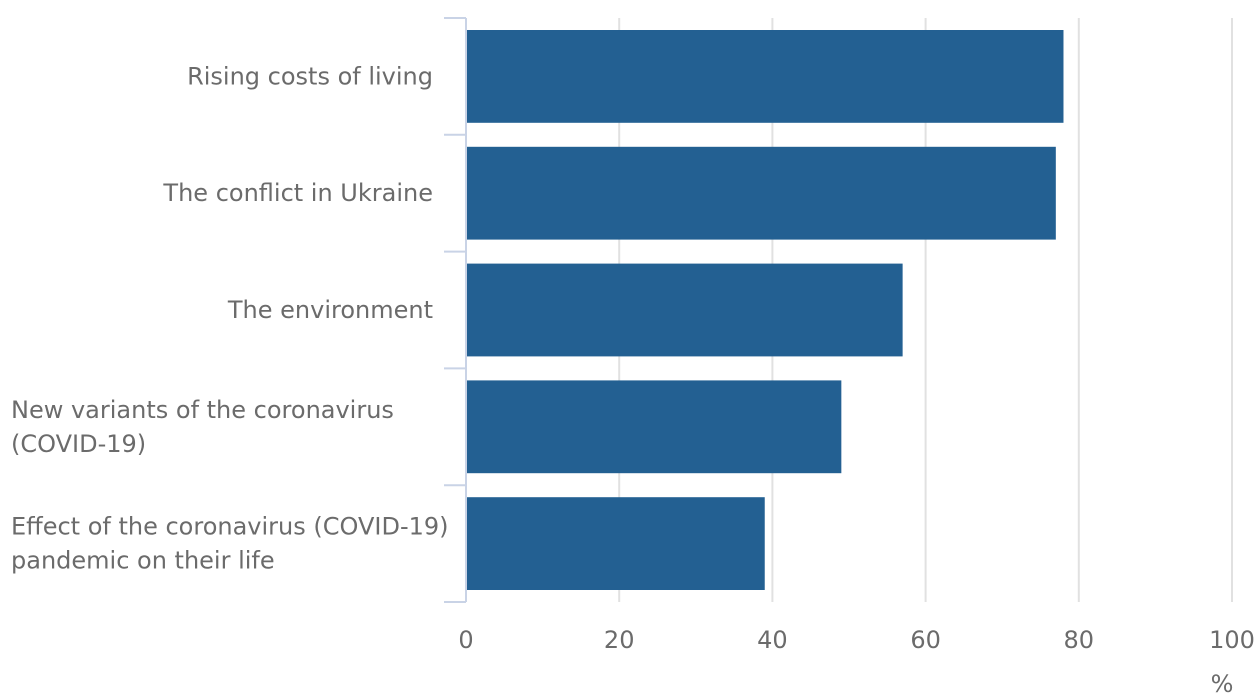 Image resolution: width=1258 pixels, height=693 pixels. Describe the element at coordinates (1232, 640) in the screenshot. I see `x-tick-label-100: 100` at that location.